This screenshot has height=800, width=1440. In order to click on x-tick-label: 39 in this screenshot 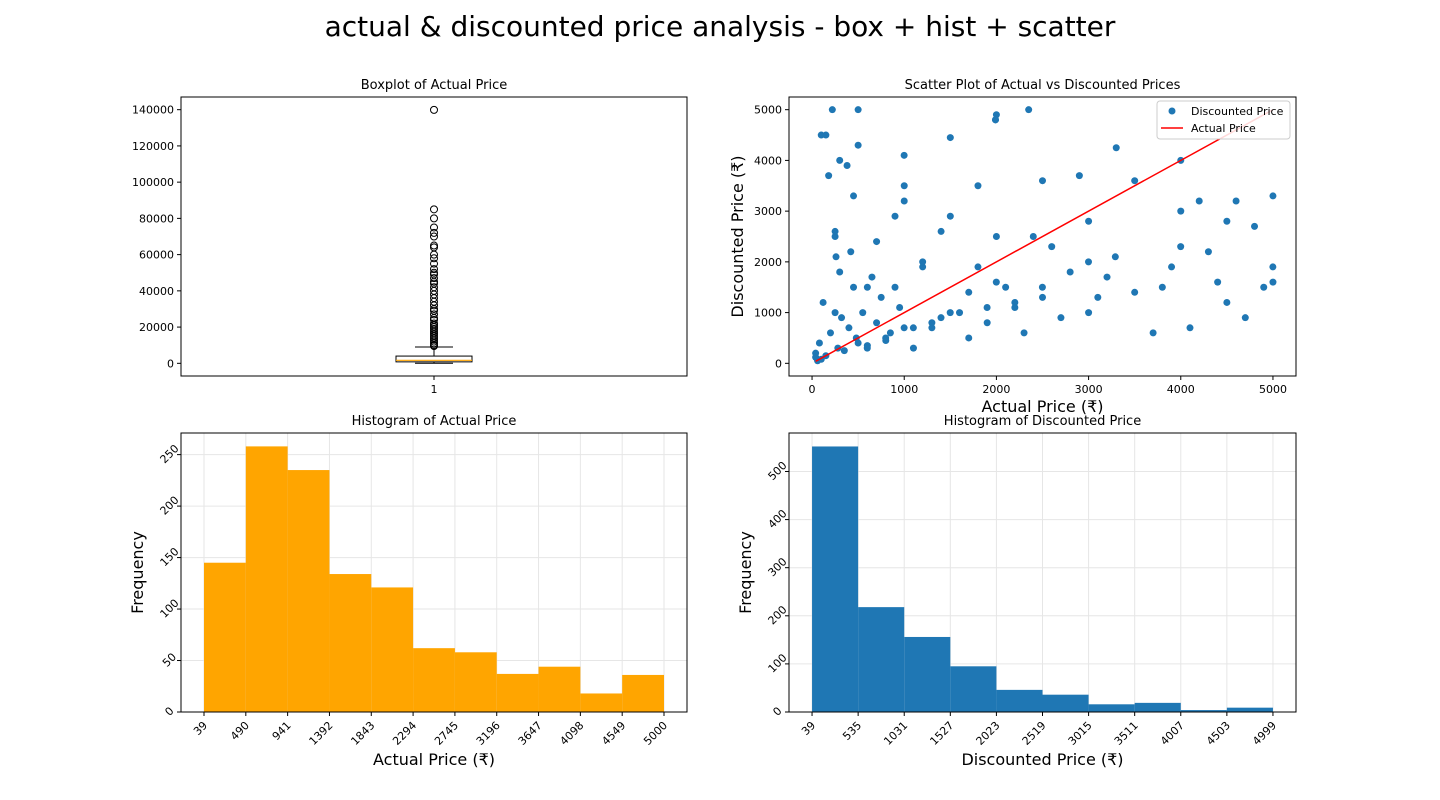, I will do `click(808, 728)`.